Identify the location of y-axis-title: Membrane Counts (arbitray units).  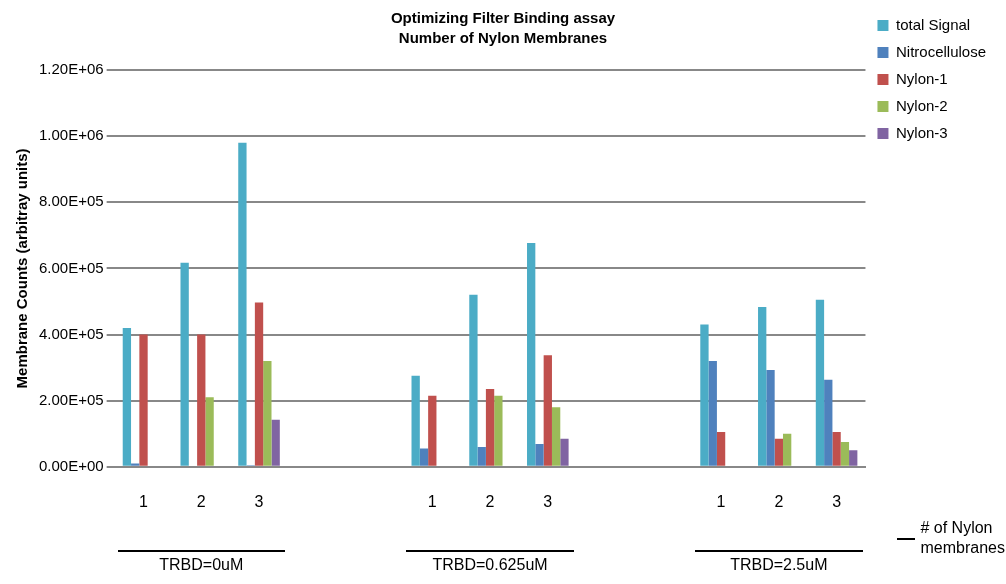
(22, 268).